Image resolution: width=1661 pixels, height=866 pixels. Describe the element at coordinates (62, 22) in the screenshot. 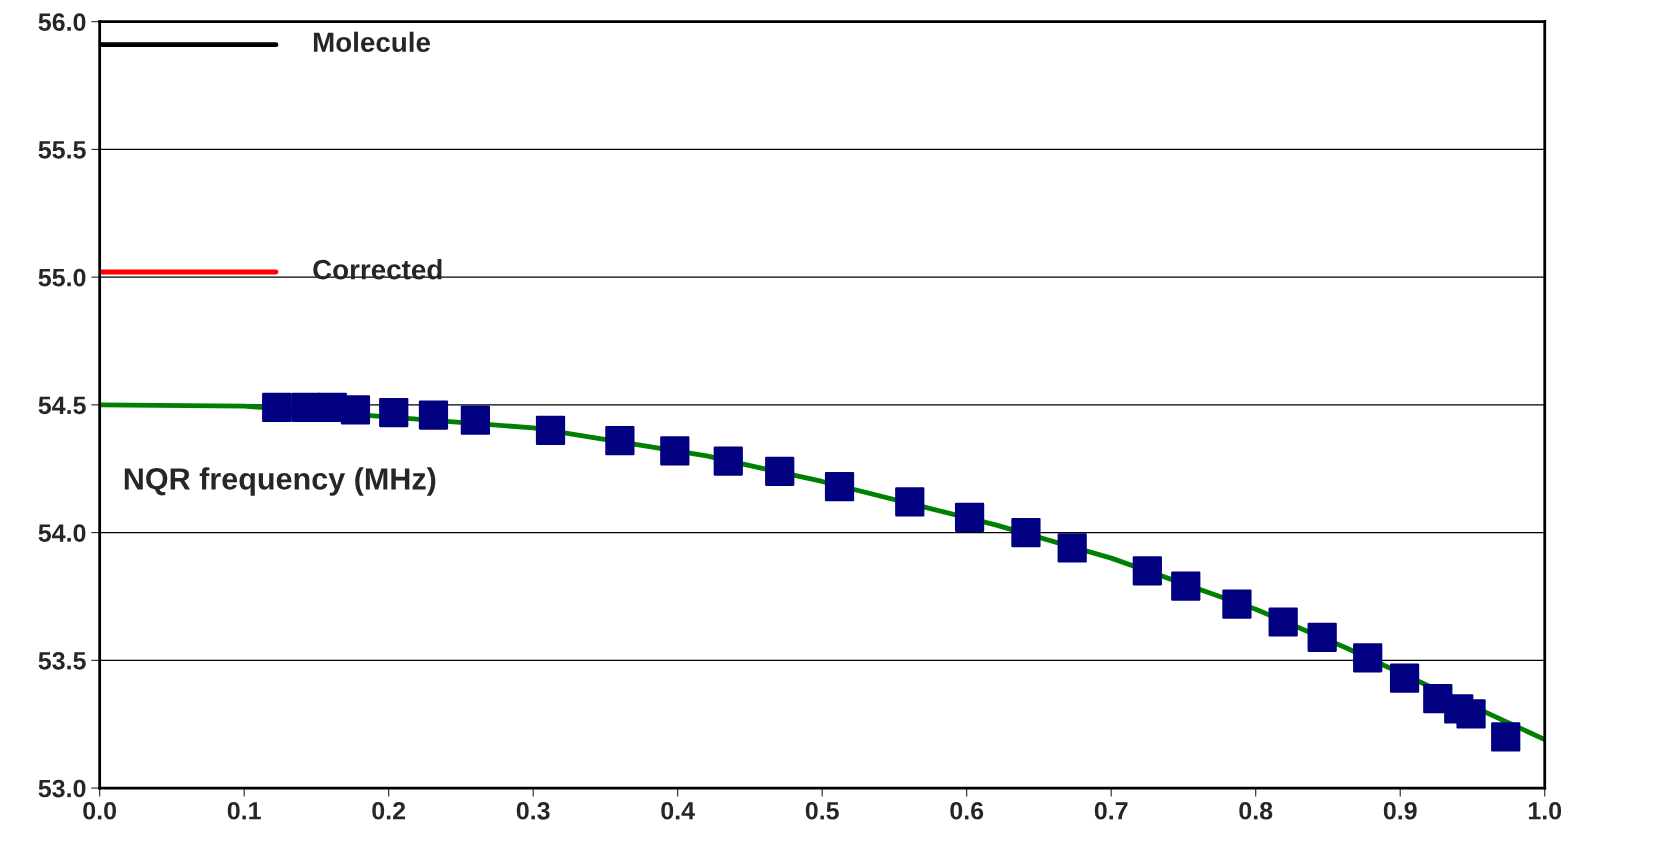

I see `y-tick-label: 56.0` at that location.